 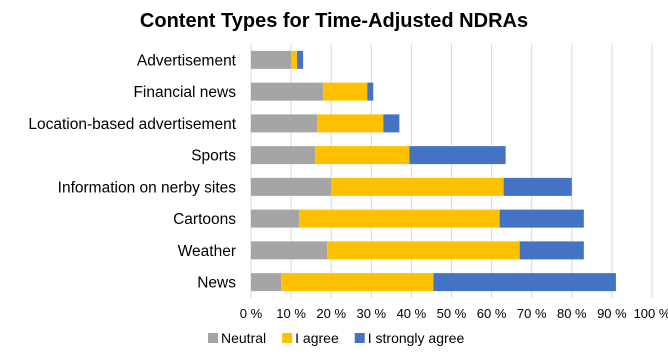 What do you see at coordinates (216, 283) in the screenshot?
I see `category-label: News` at bounding box center [216, 283].